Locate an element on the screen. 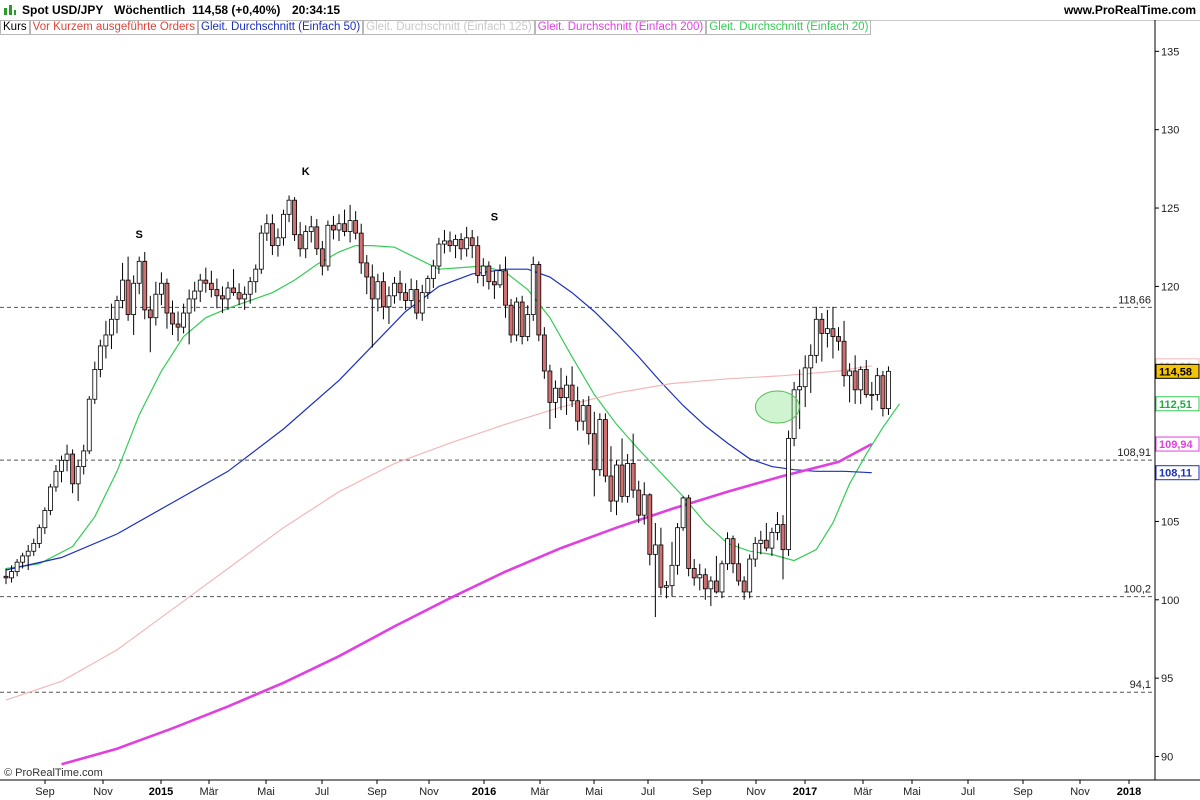 The height and width of the screenshot is (800, 1200). pattern-label: K is located at coordinates (306, 172).